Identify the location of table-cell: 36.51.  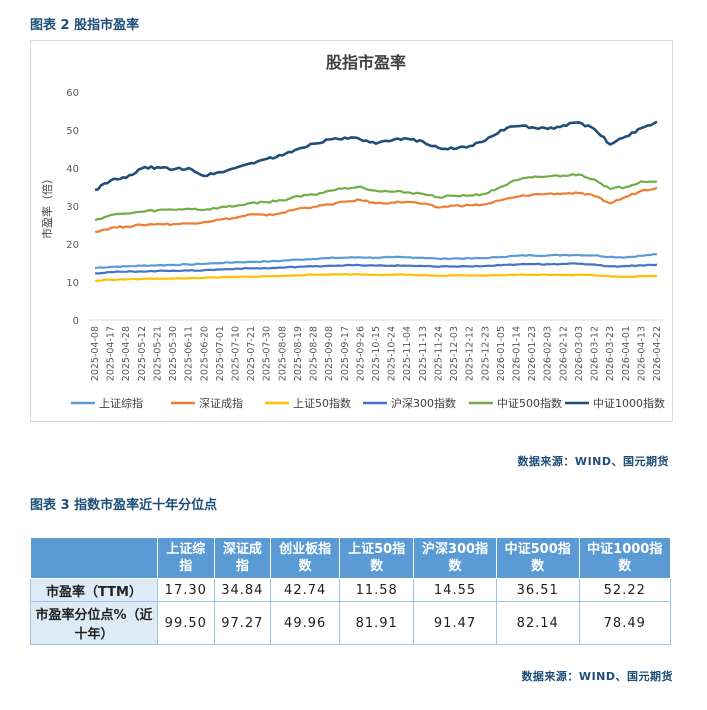
(537, 590).